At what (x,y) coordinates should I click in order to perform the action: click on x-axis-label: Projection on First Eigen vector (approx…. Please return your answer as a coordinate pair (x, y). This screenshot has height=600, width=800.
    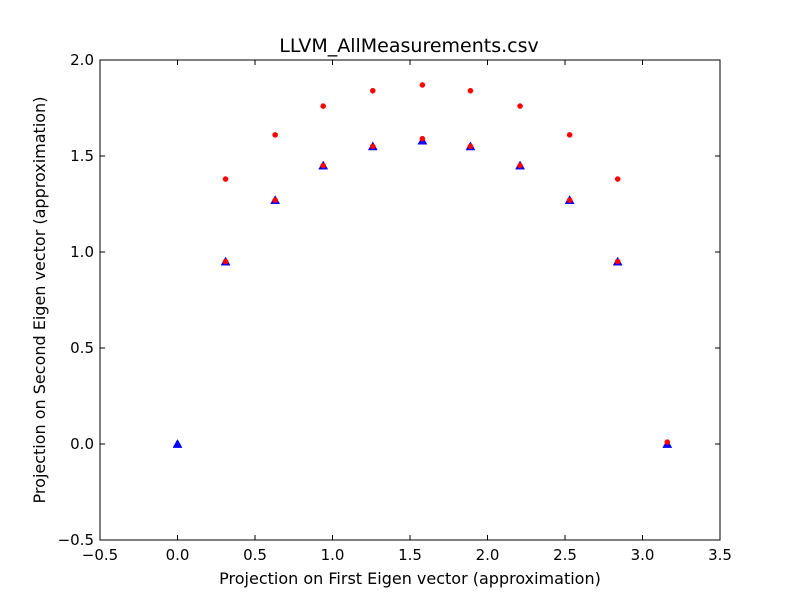
    Looking at the image, I should click on (410, 578).